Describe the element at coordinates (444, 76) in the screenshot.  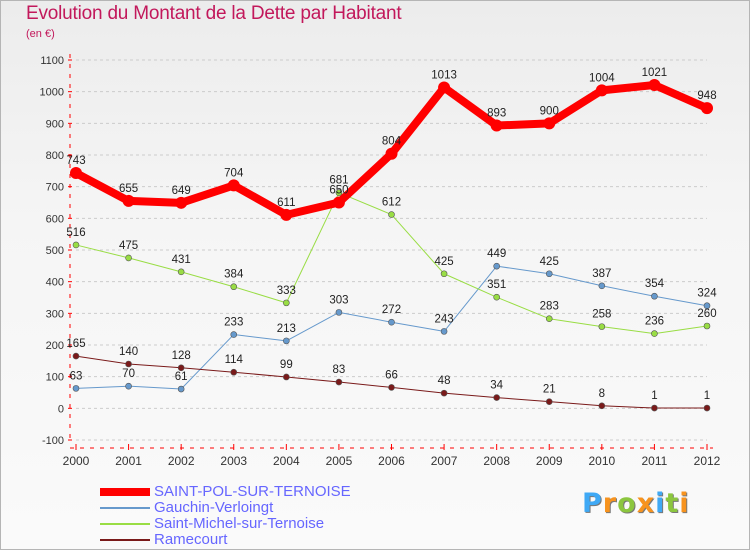
I see `data-label: 1013` at that location.